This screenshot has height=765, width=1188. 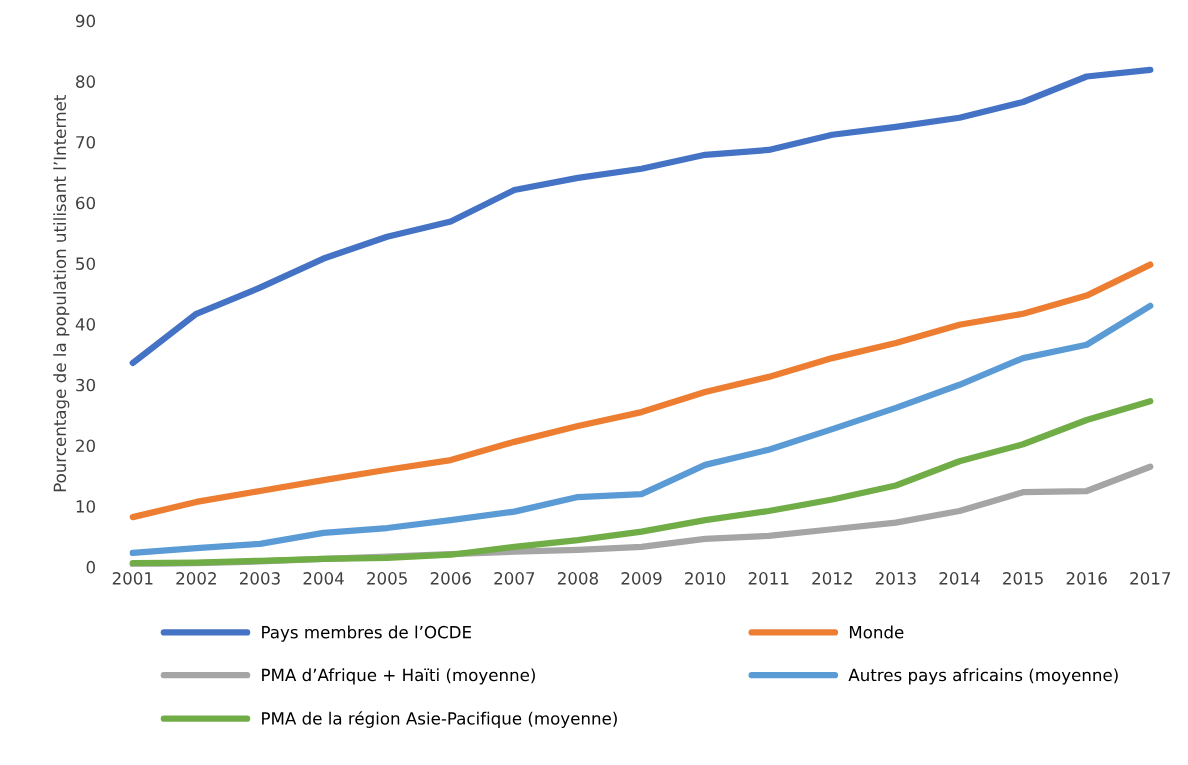 What do you see at coordinates (86, 385) in the screenshot?
I see `y-tick-label: 30` at bounding box center [86, 385].